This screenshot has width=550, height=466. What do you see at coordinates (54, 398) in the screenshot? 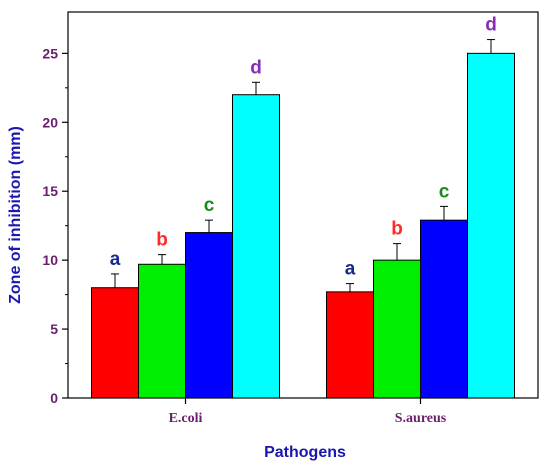
I see `y-tick-label: 0` at bounding box center [54, 398].